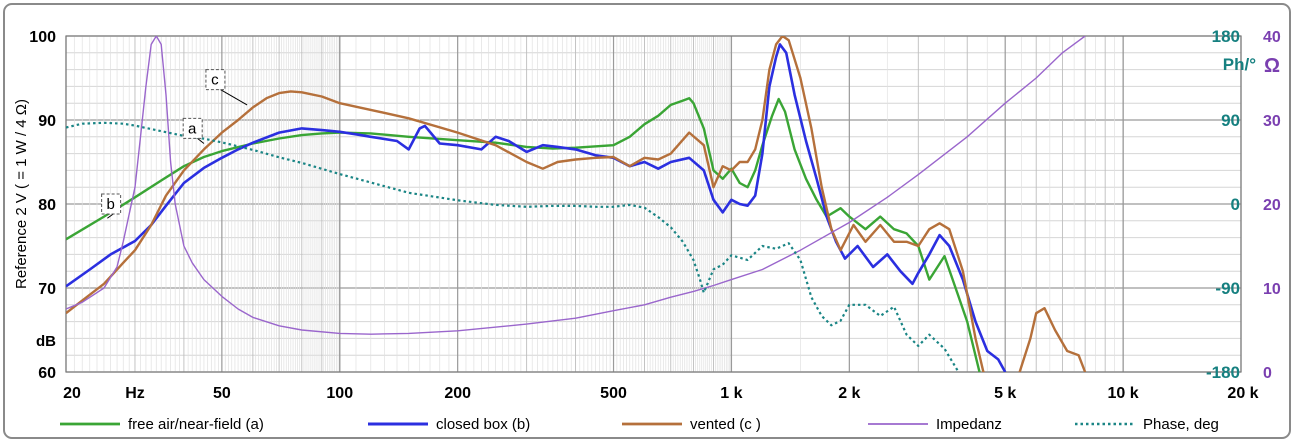  I want to click on x-tick-label: 20, so click(72, 393).